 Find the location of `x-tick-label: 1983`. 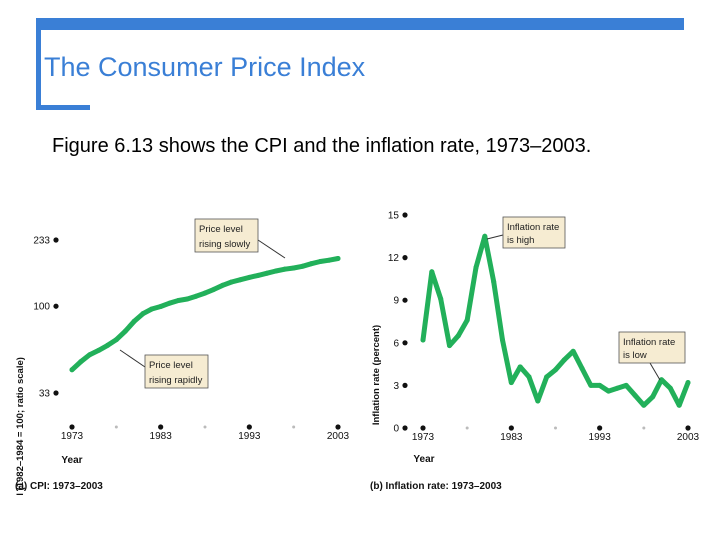

x-tick-label: 1983 is located at coordinates (511, 437).